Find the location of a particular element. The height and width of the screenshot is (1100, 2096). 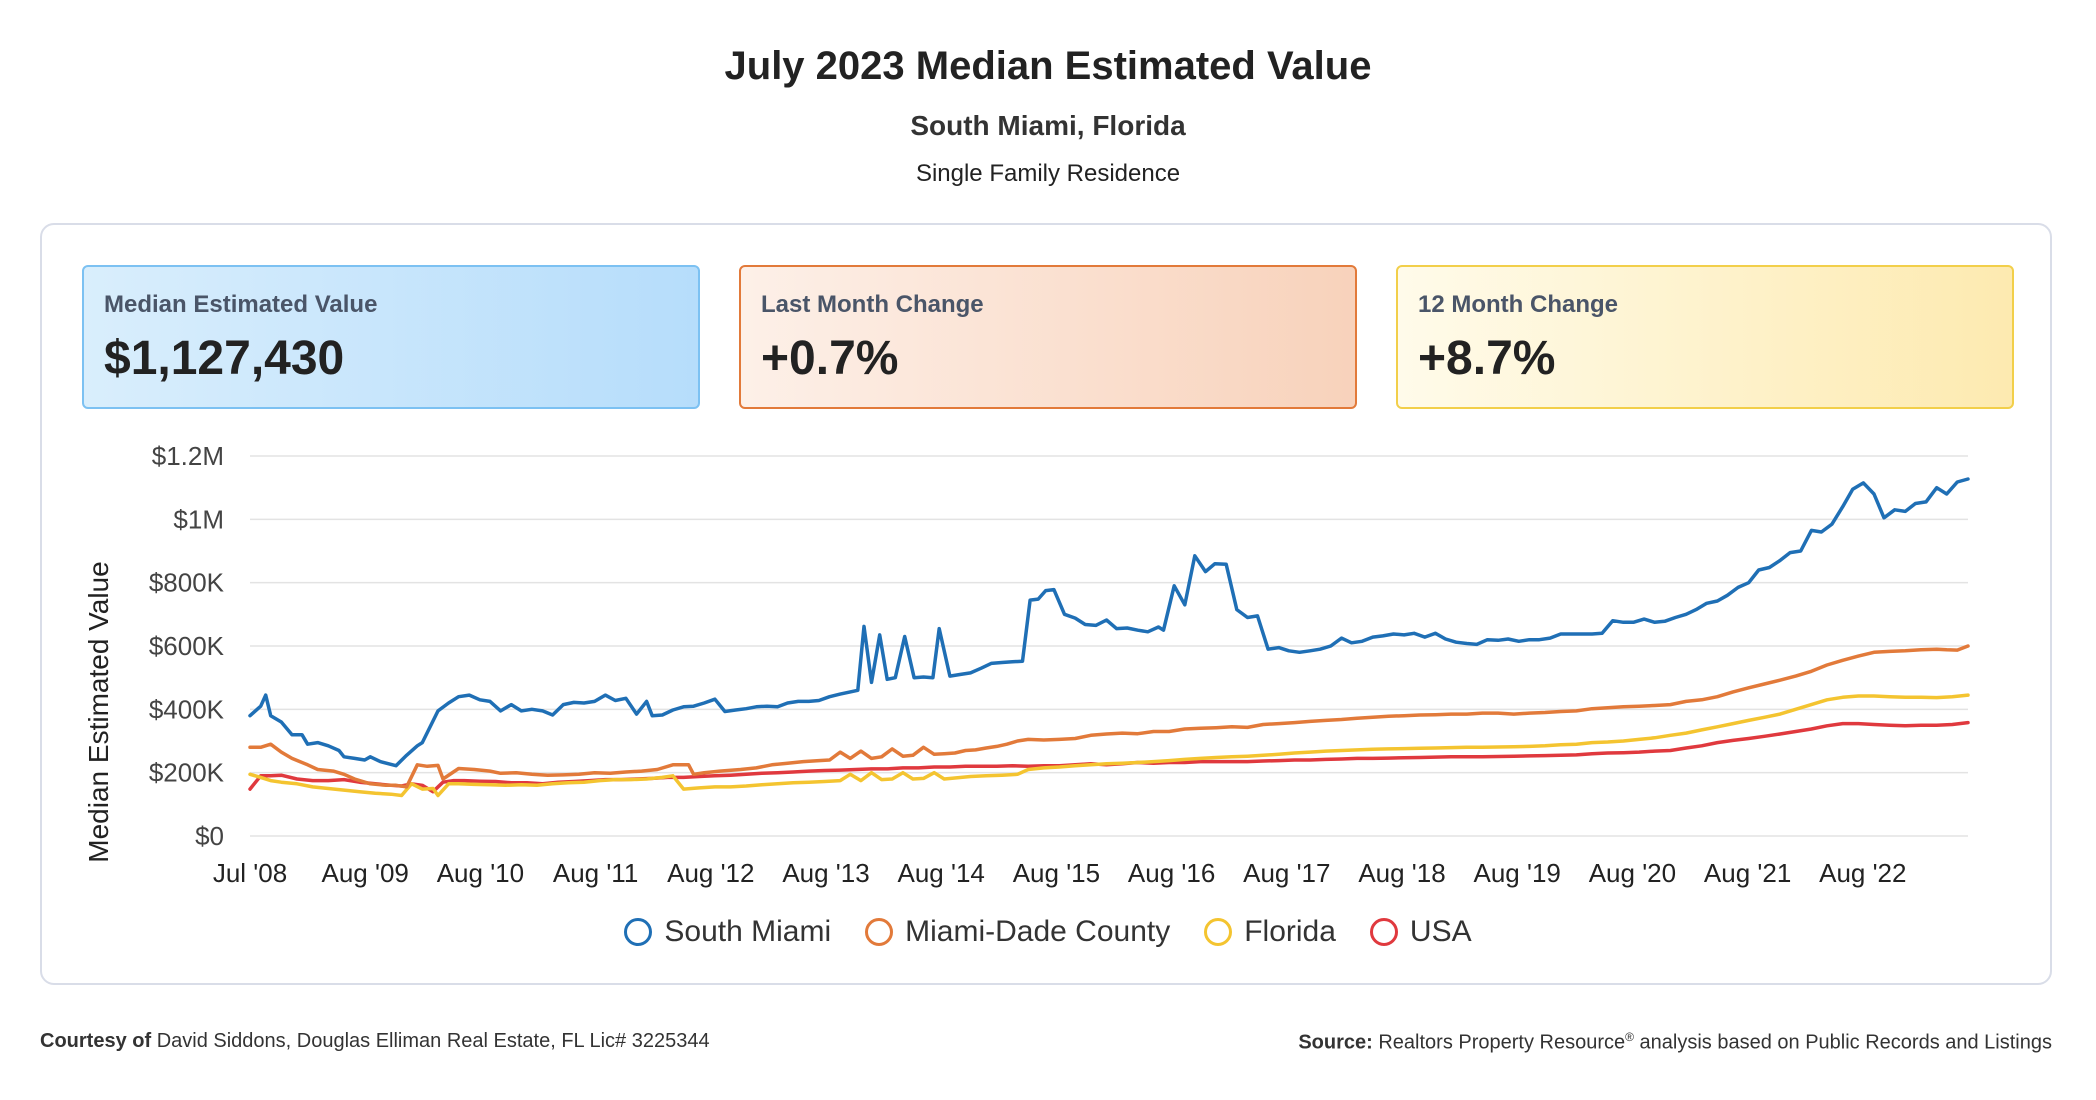

legend-label-usa: USA is located at coordinates (1440, 931).